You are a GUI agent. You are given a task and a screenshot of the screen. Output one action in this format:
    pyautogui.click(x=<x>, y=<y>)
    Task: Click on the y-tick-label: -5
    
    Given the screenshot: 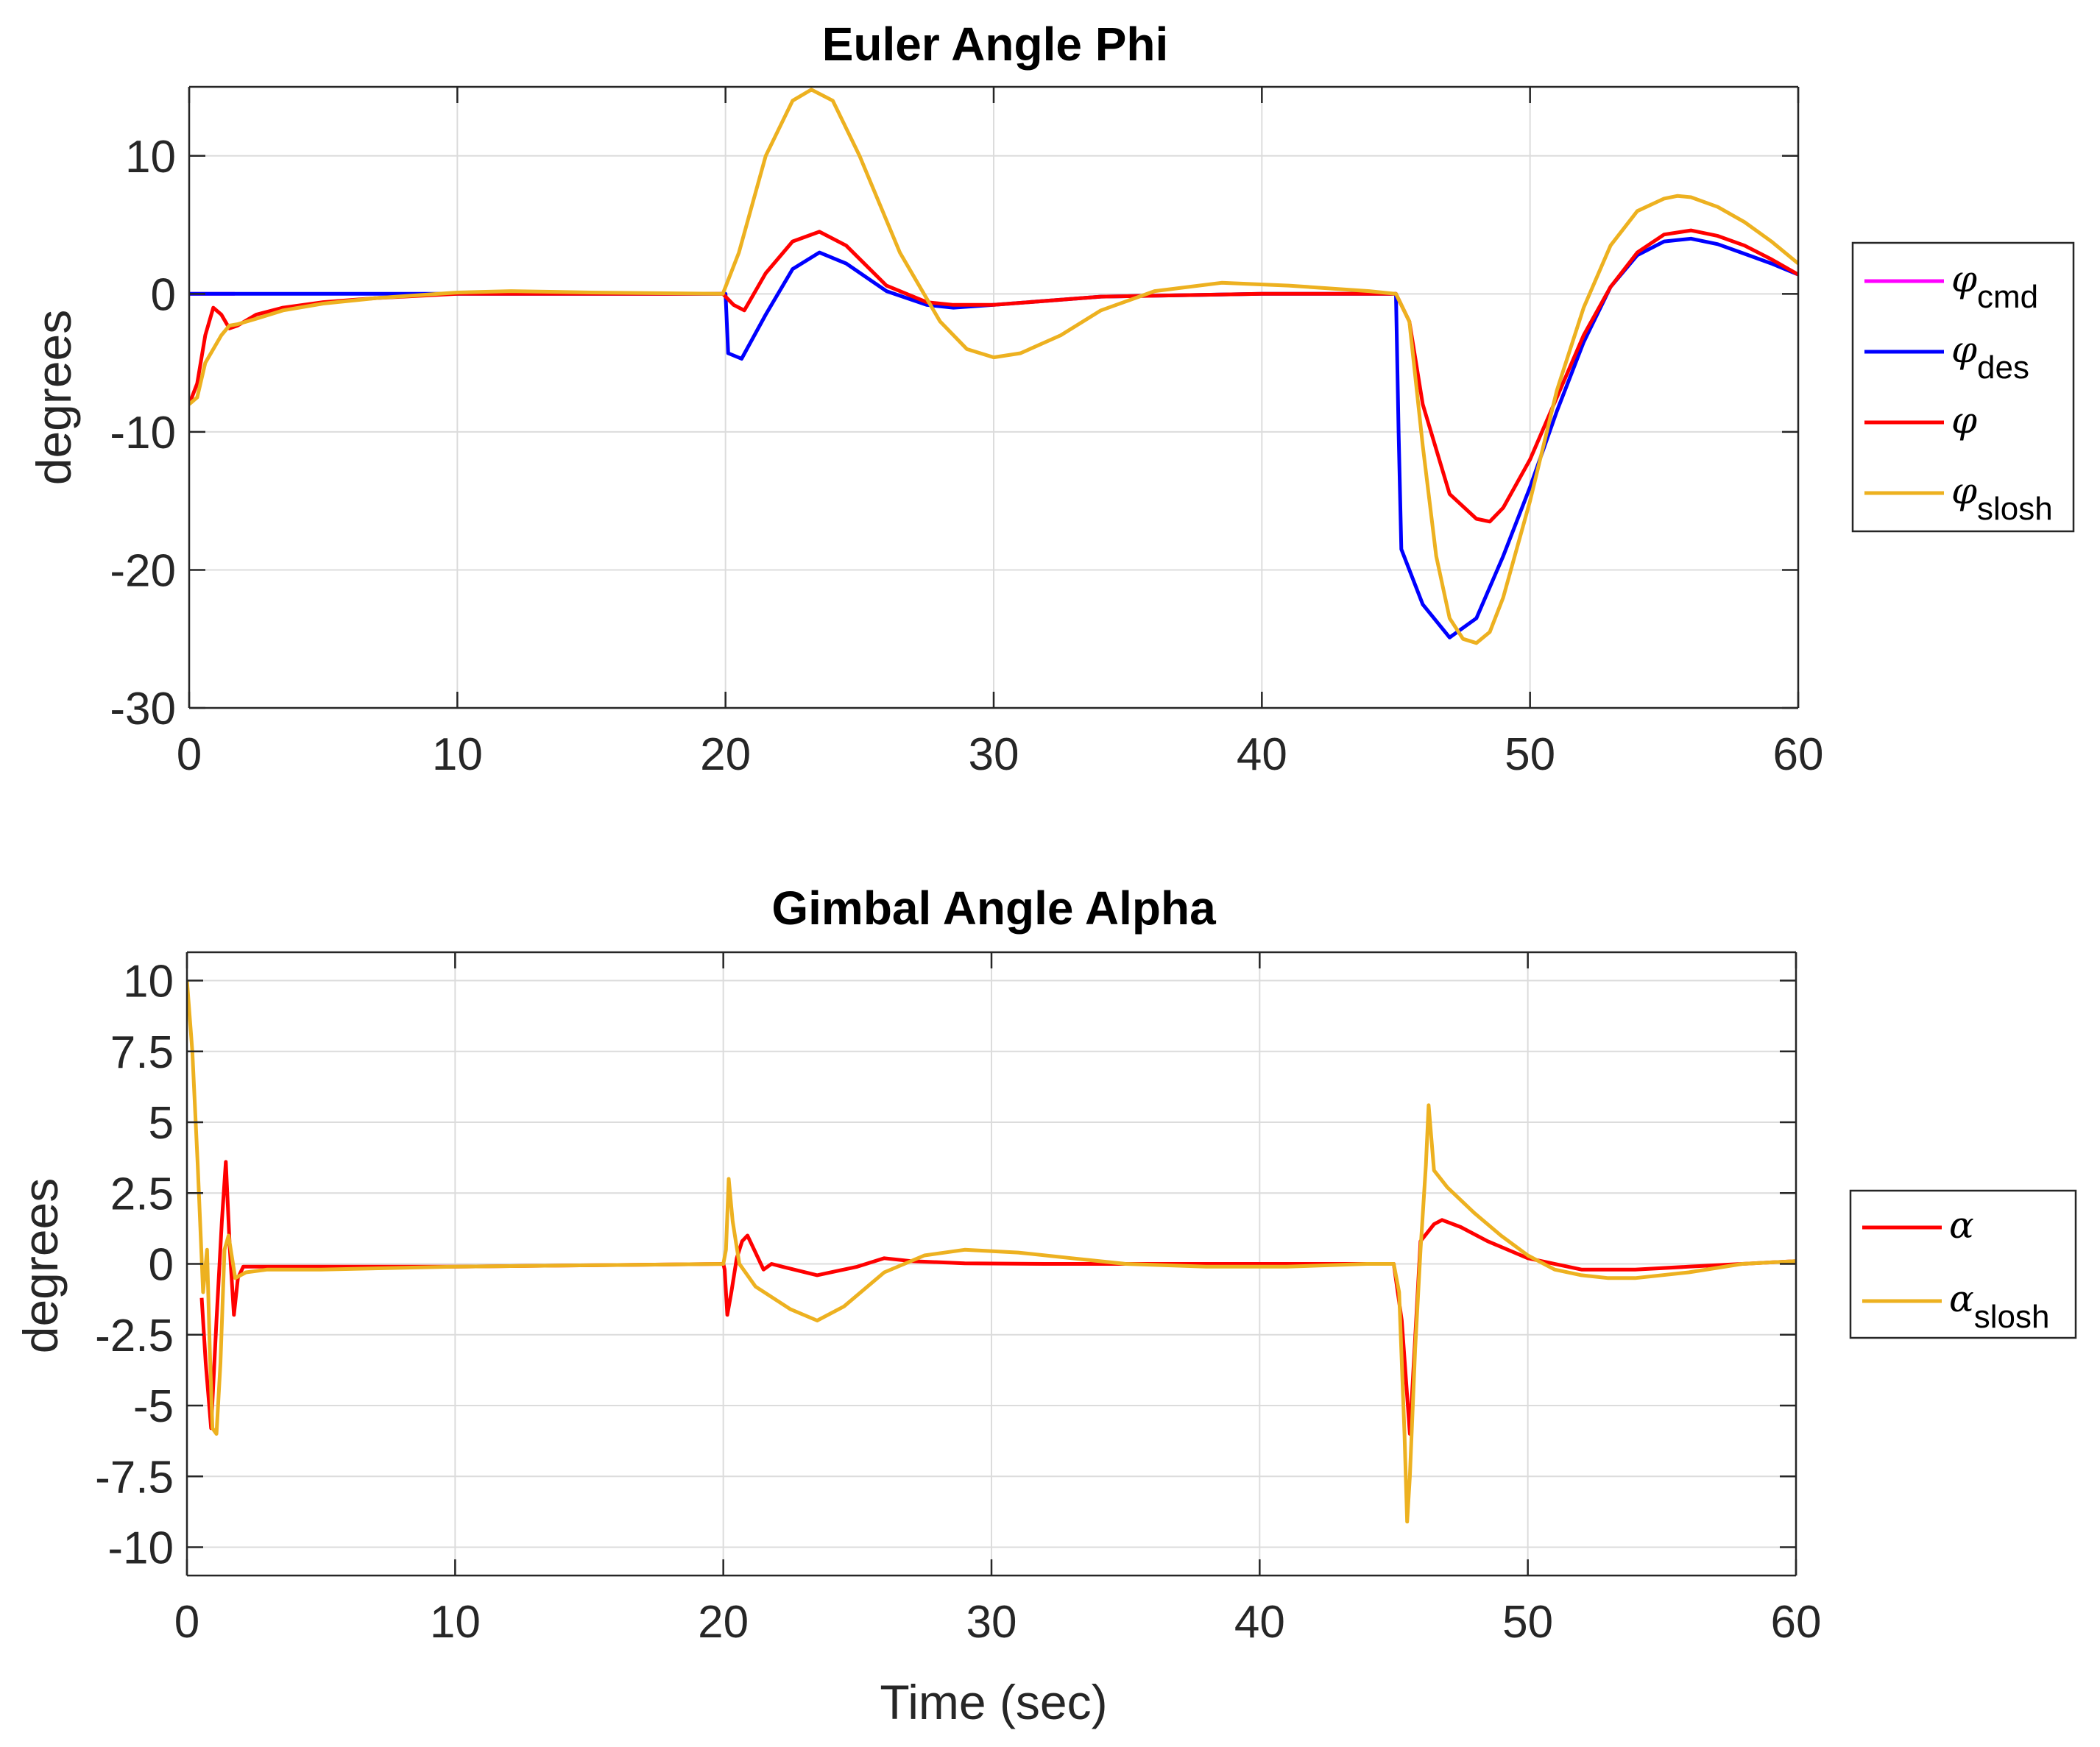 What is the action you would take?
    pyautogui.click(x=153, y=1406)
    